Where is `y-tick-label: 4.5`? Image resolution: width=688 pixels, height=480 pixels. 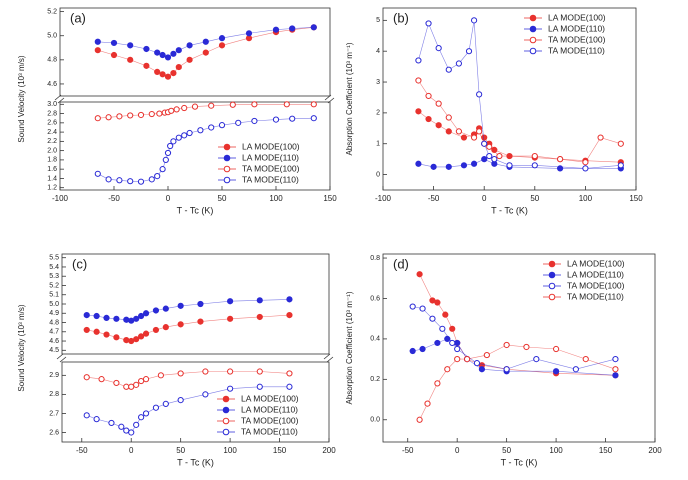
y-tick-label: 4.5 is located at coordinates (54, 350).